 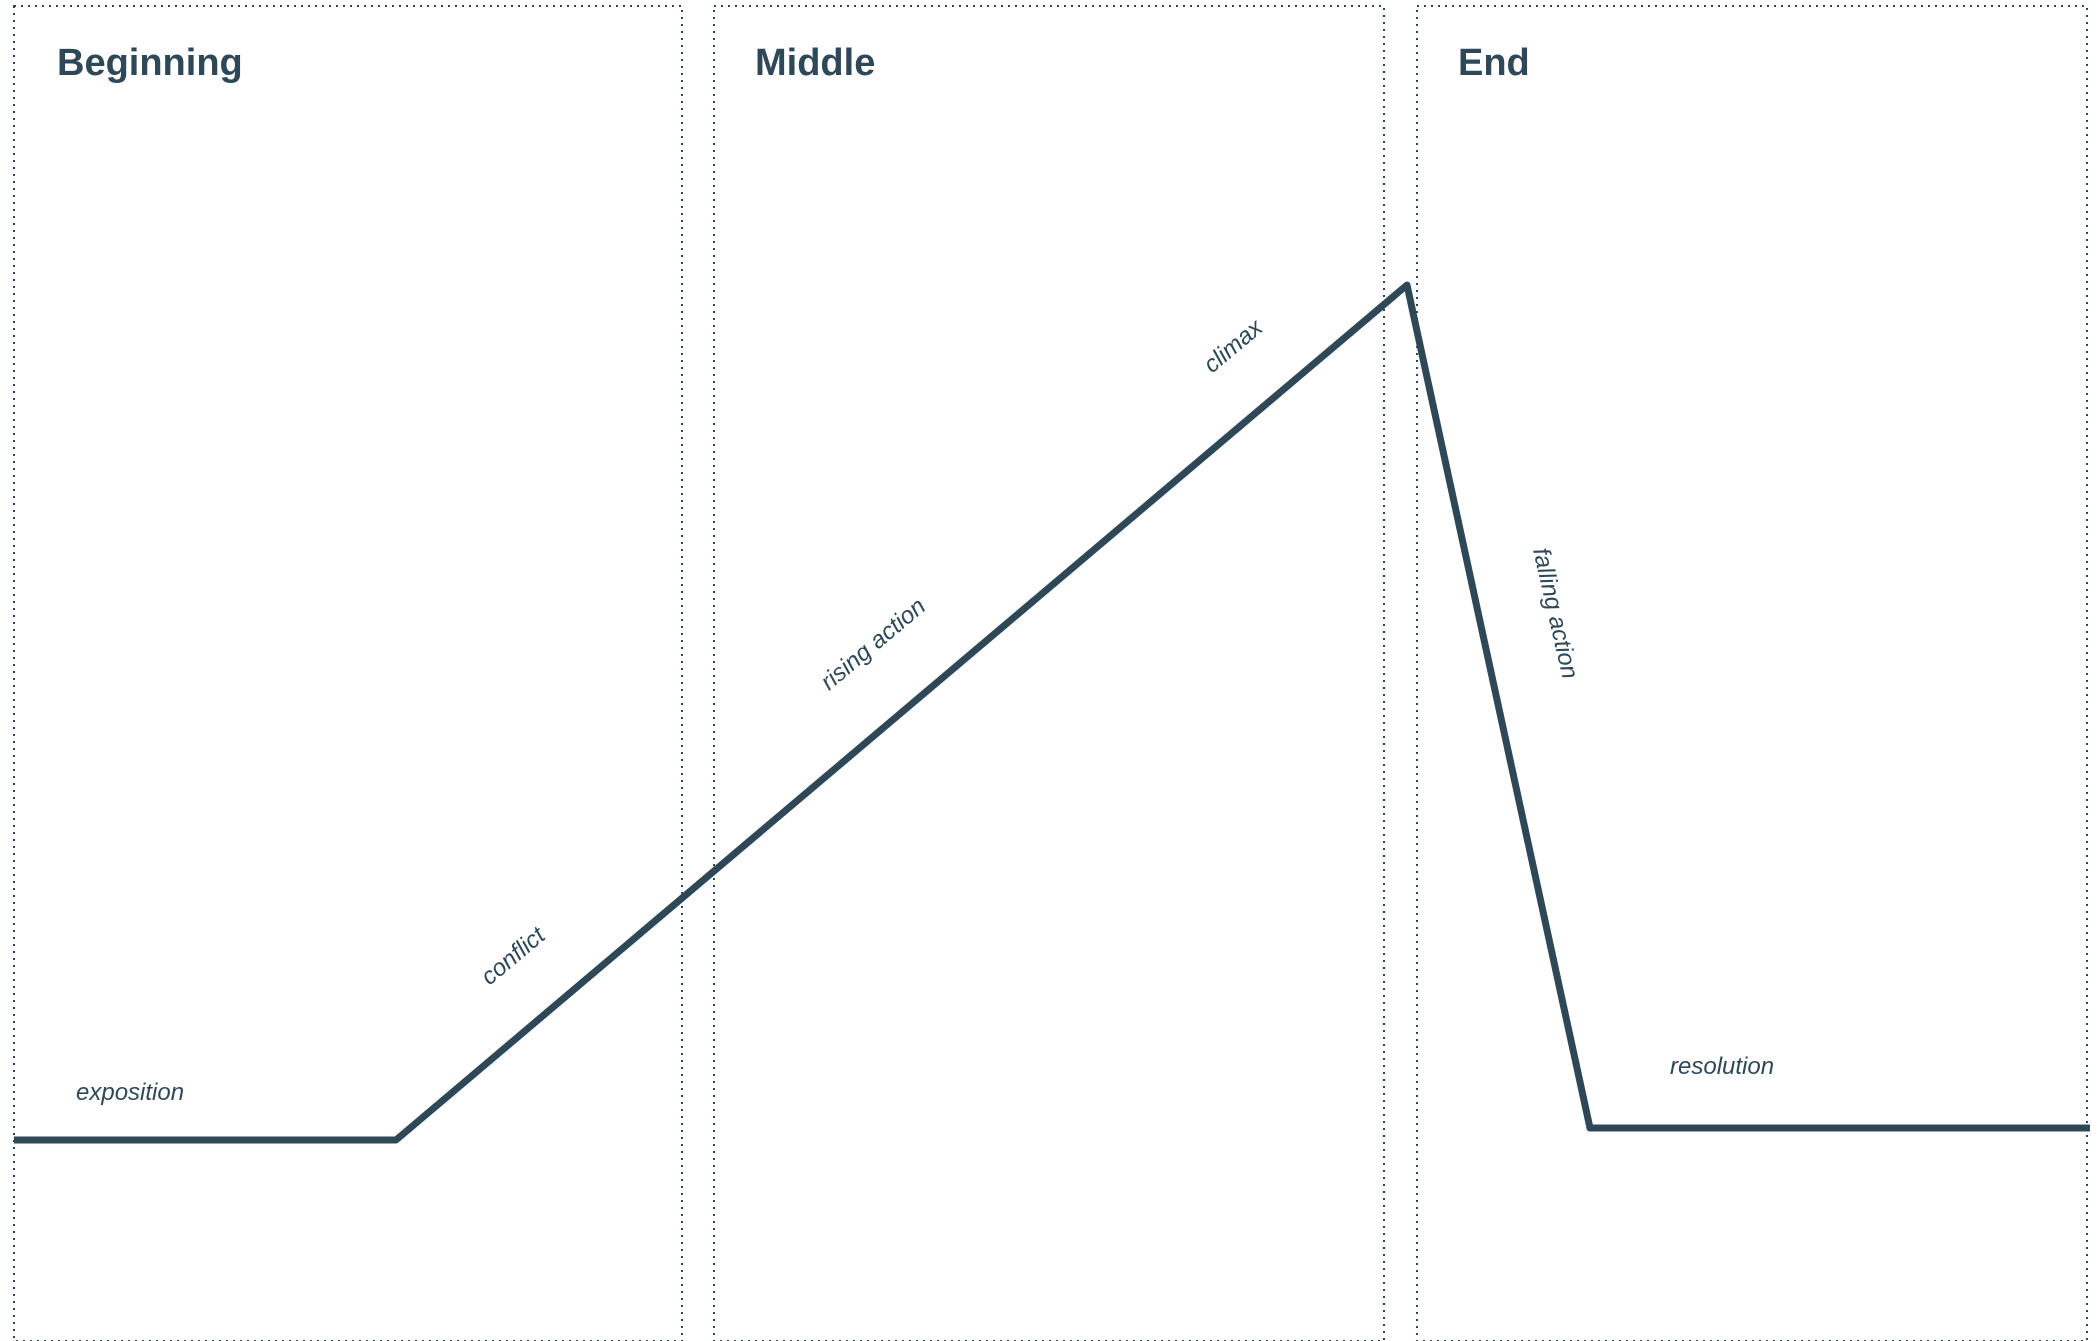 What do you see at coordinates (815, 63) in the screenshot?
I see `section-title-middle: Middle` at bounding box center [815, 63].